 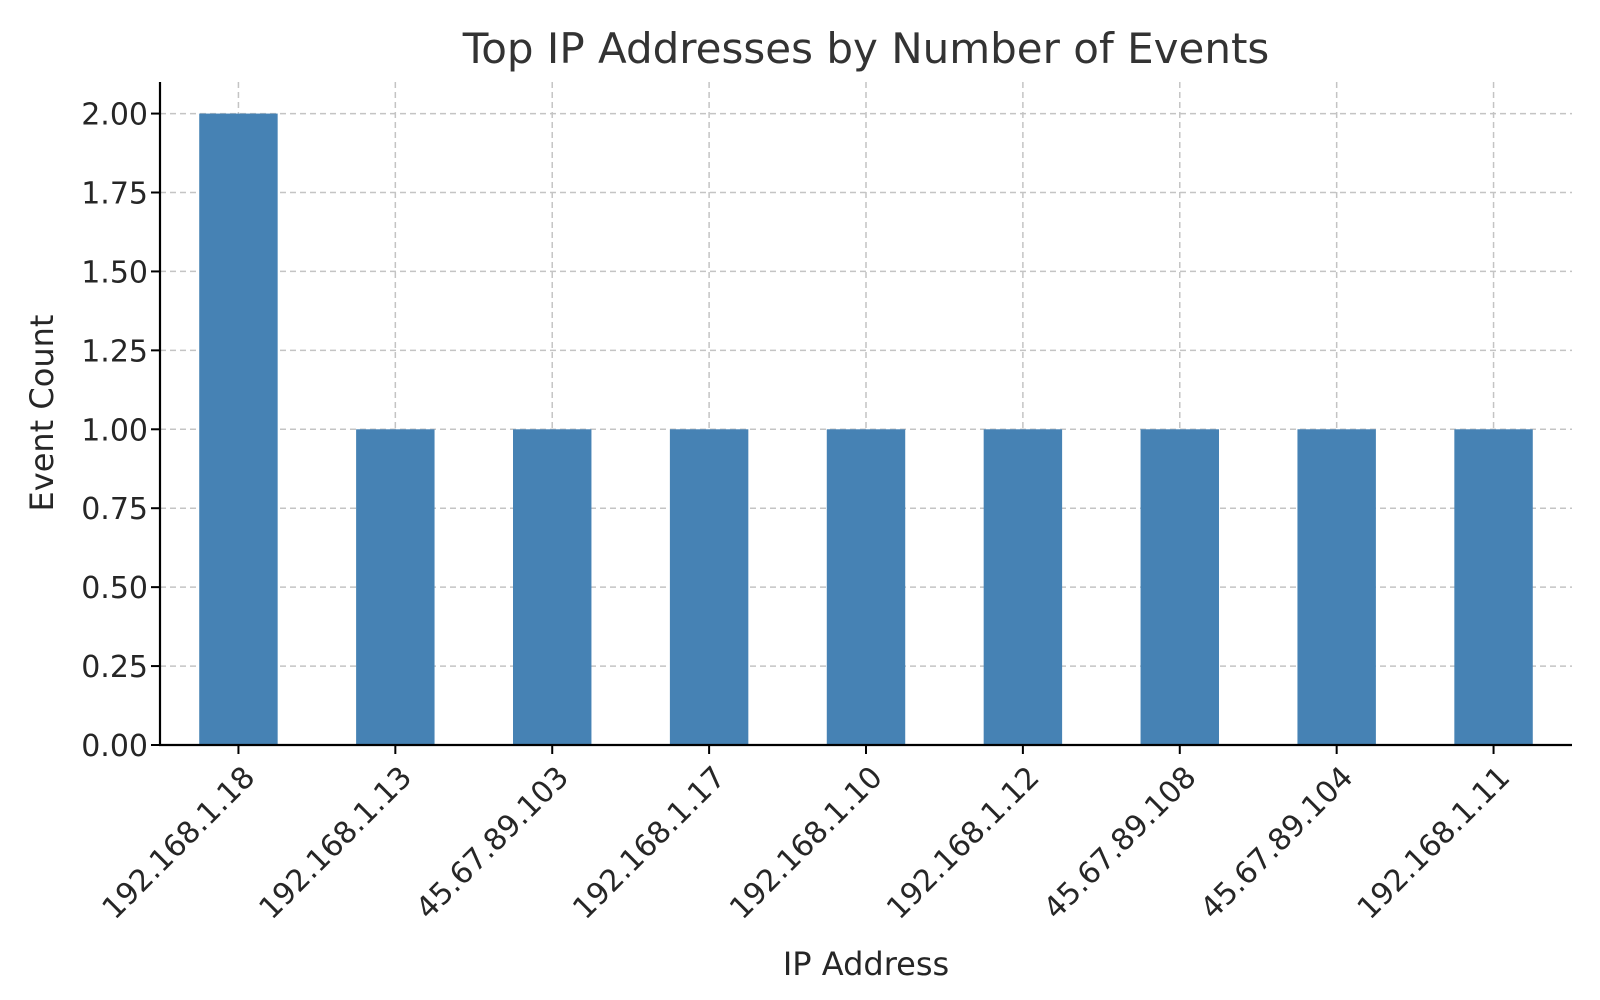 I want to click on y-tick-label: 1.50, so click(x=114, y=272).